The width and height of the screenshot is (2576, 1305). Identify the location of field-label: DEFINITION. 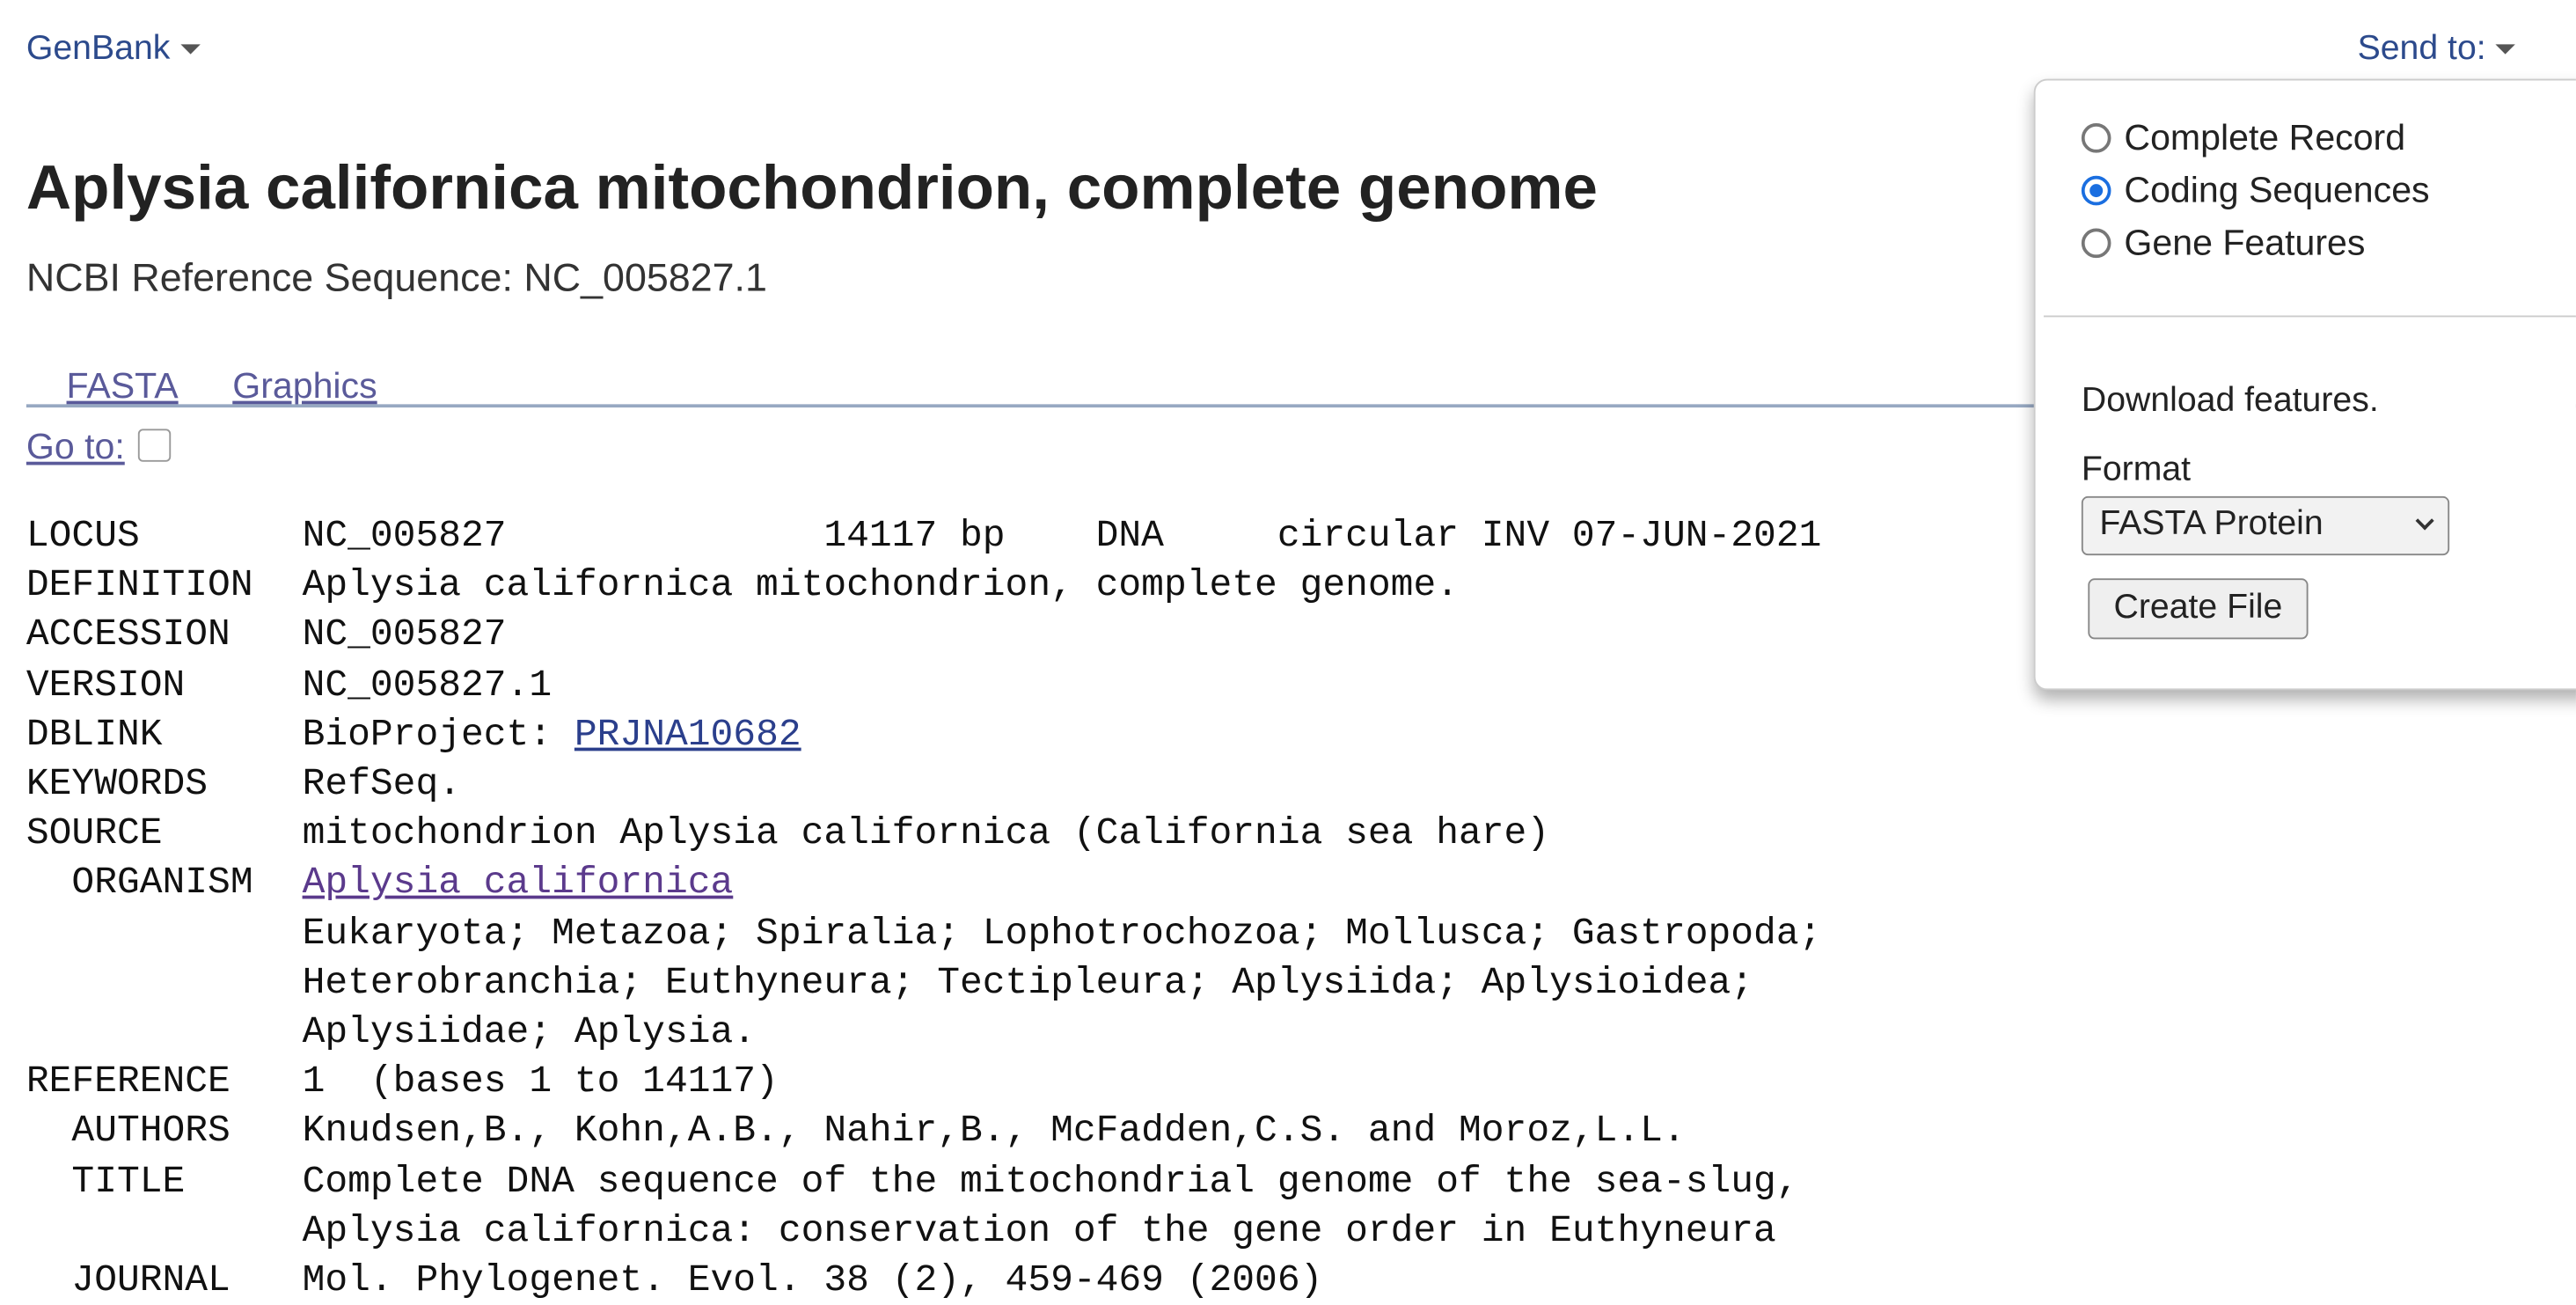
(139, 585).